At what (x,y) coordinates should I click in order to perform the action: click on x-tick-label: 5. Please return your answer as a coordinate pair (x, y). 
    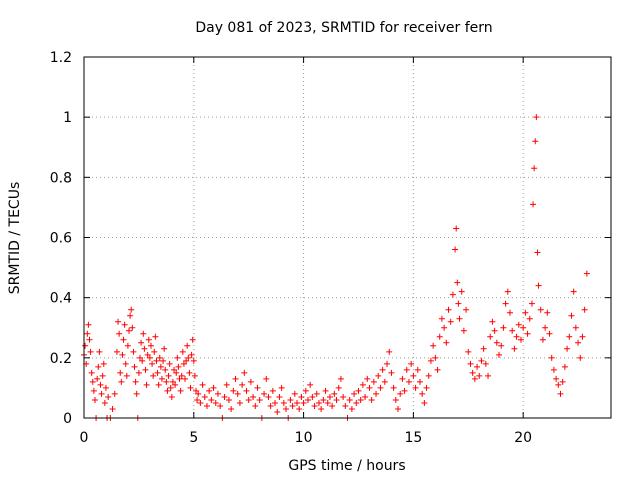
    Looking at the image, I should click on (193, 438).